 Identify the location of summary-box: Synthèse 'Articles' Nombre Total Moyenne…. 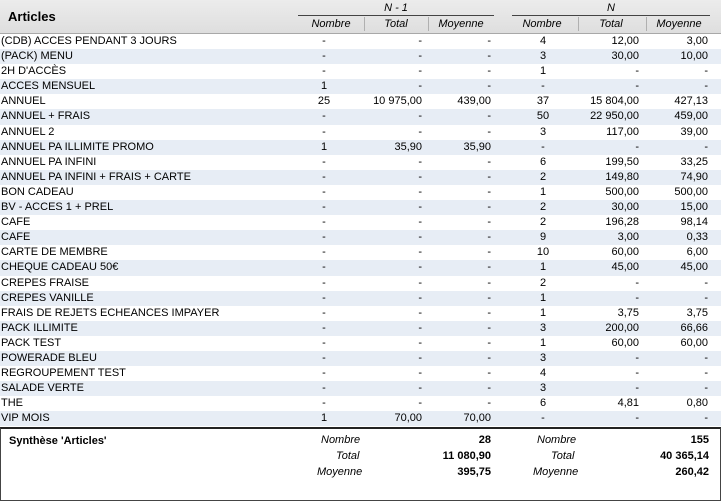
(360, 464).